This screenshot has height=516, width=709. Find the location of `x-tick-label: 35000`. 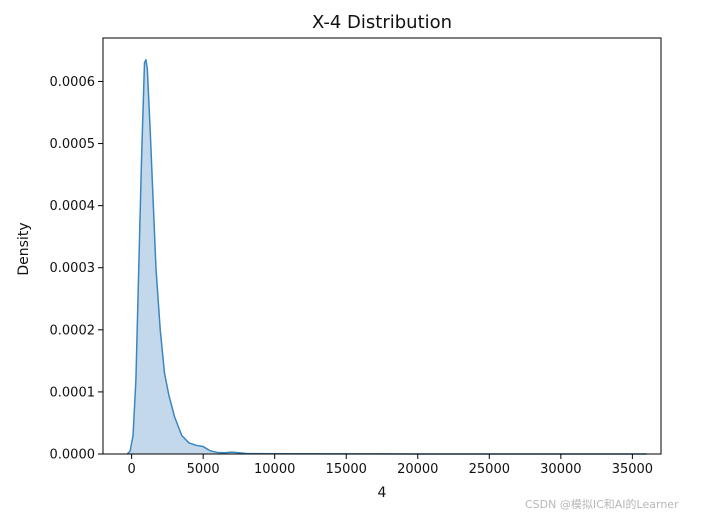

x-tick-label: 35000 is located at coordinates (632, 469).